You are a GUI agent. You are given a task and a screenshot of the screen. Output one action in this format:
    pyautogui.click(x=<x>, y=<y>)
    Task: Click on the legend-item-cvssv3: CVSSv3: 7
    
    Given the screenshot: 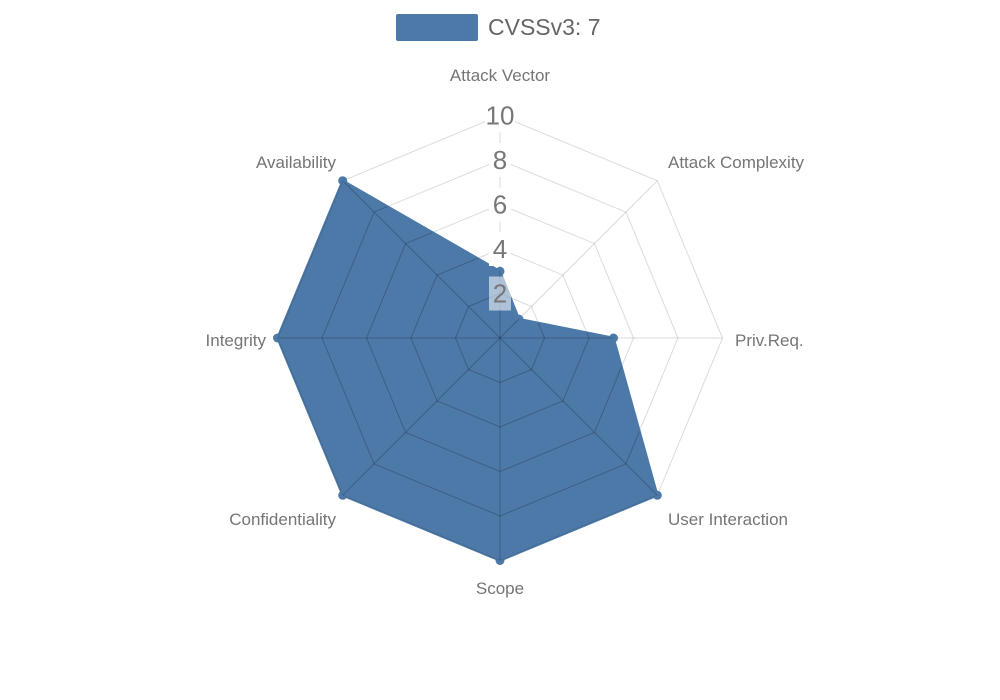 What is the action you would take?
    pyautogui.click(x=498, y=27)
    